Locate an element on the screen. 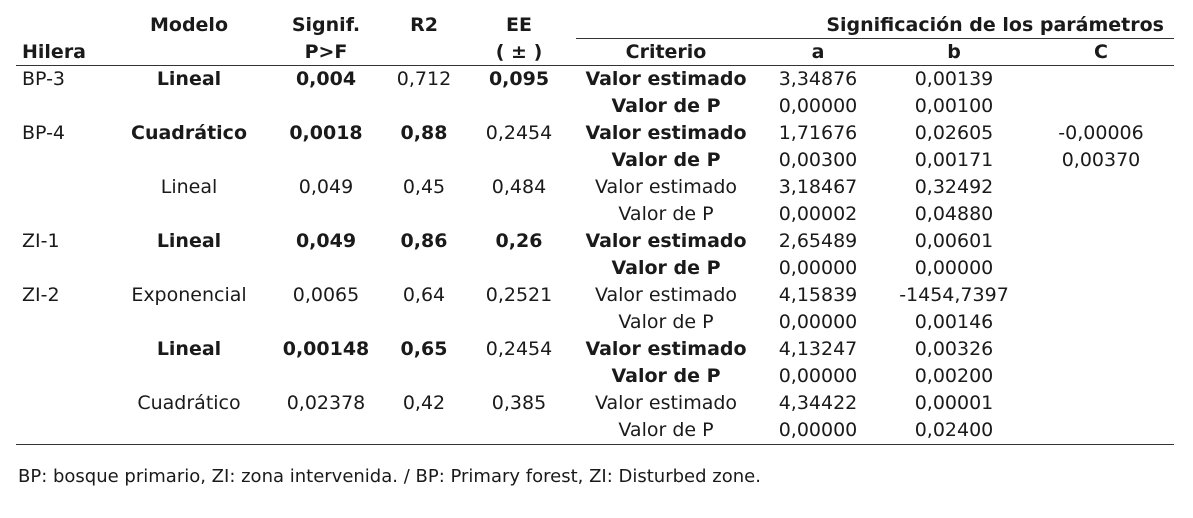 This screenshot has height=518, width=1193. header-signif-pf: P>F is located at coordinates (326, 52).